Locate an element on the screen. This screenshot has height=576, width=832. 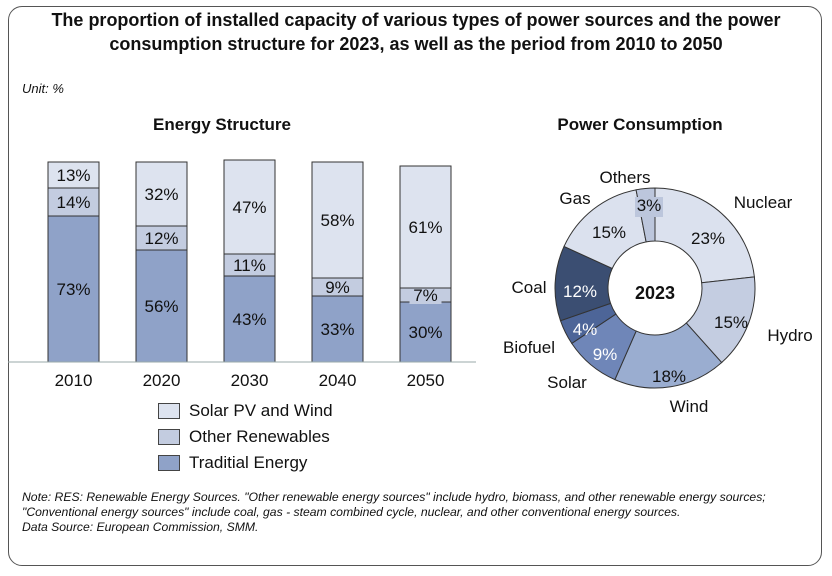
data-label-solar-pv-and-wind-2010: 13% is located at coordinates (73, 175).